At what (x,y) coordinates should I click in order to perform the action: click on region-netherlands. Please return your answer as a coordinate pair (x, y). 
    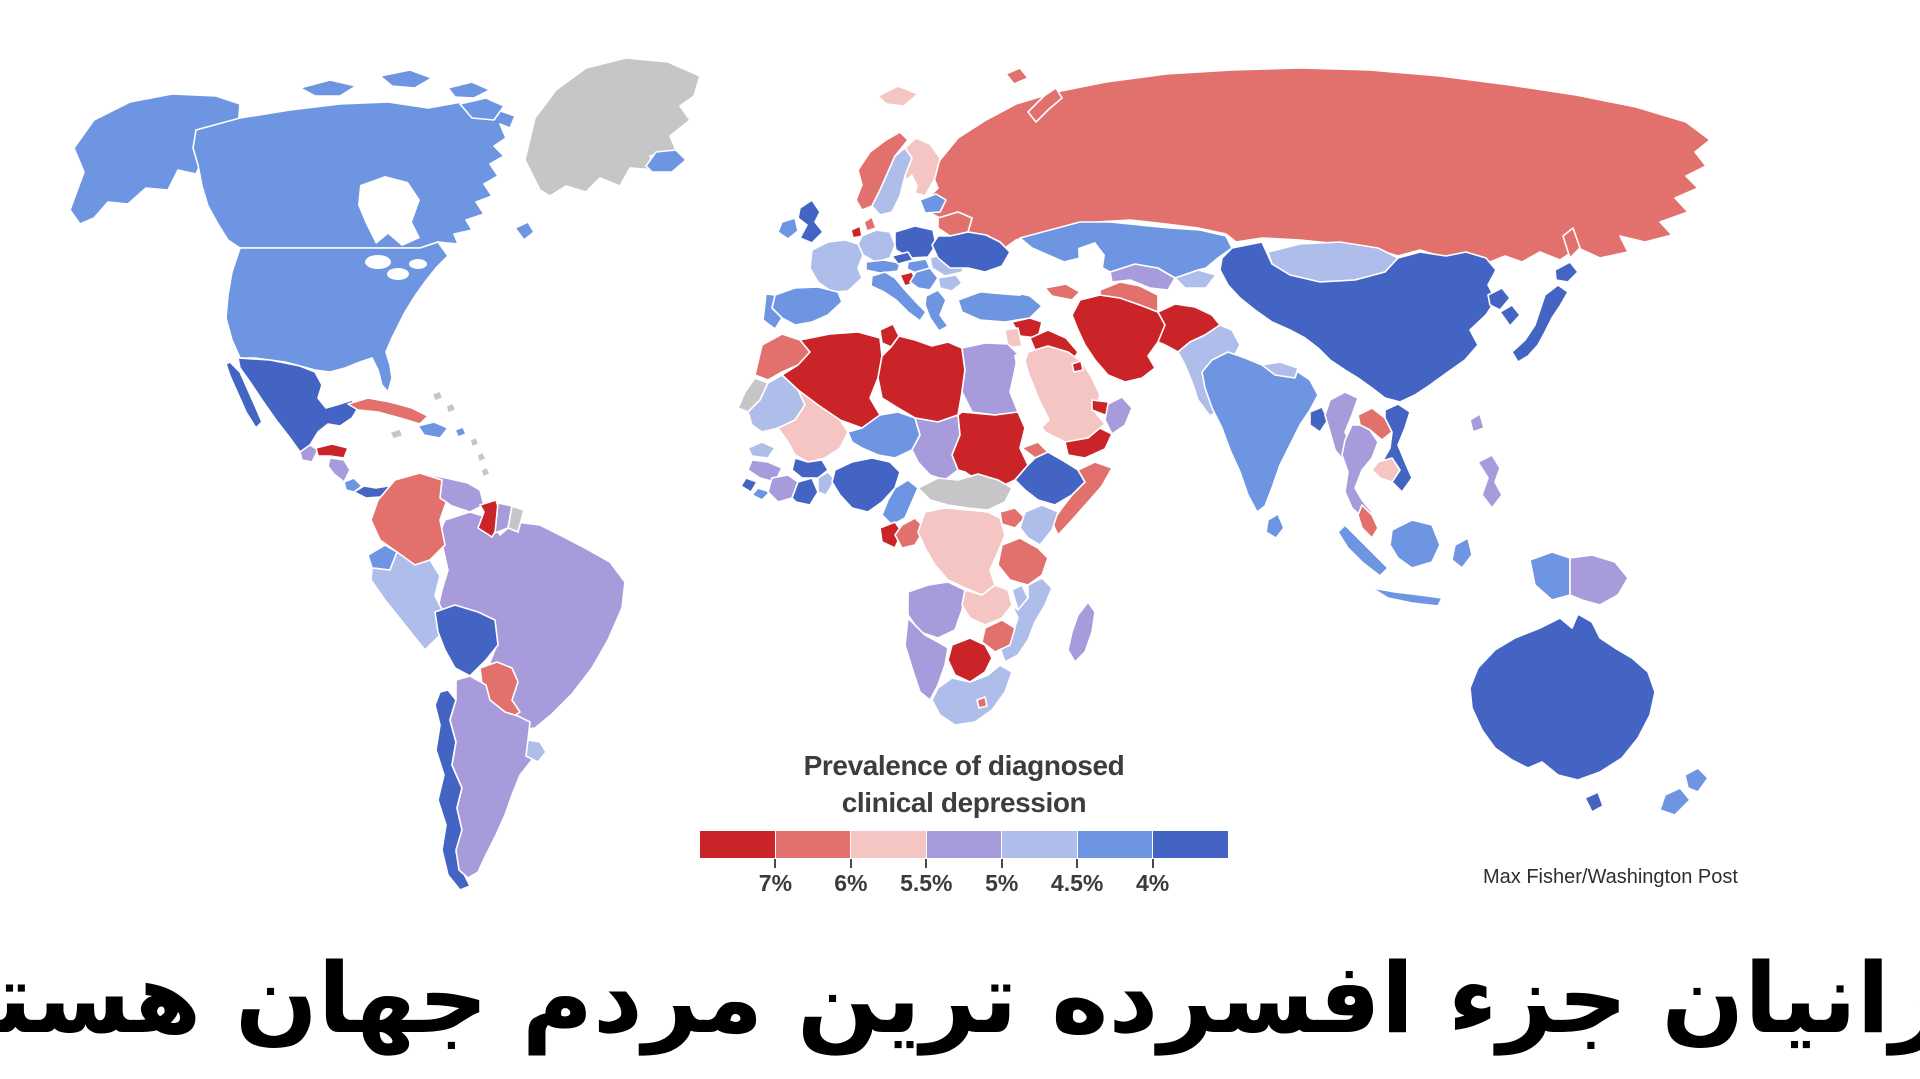
    Looking at the image, I should click on (856, 232).